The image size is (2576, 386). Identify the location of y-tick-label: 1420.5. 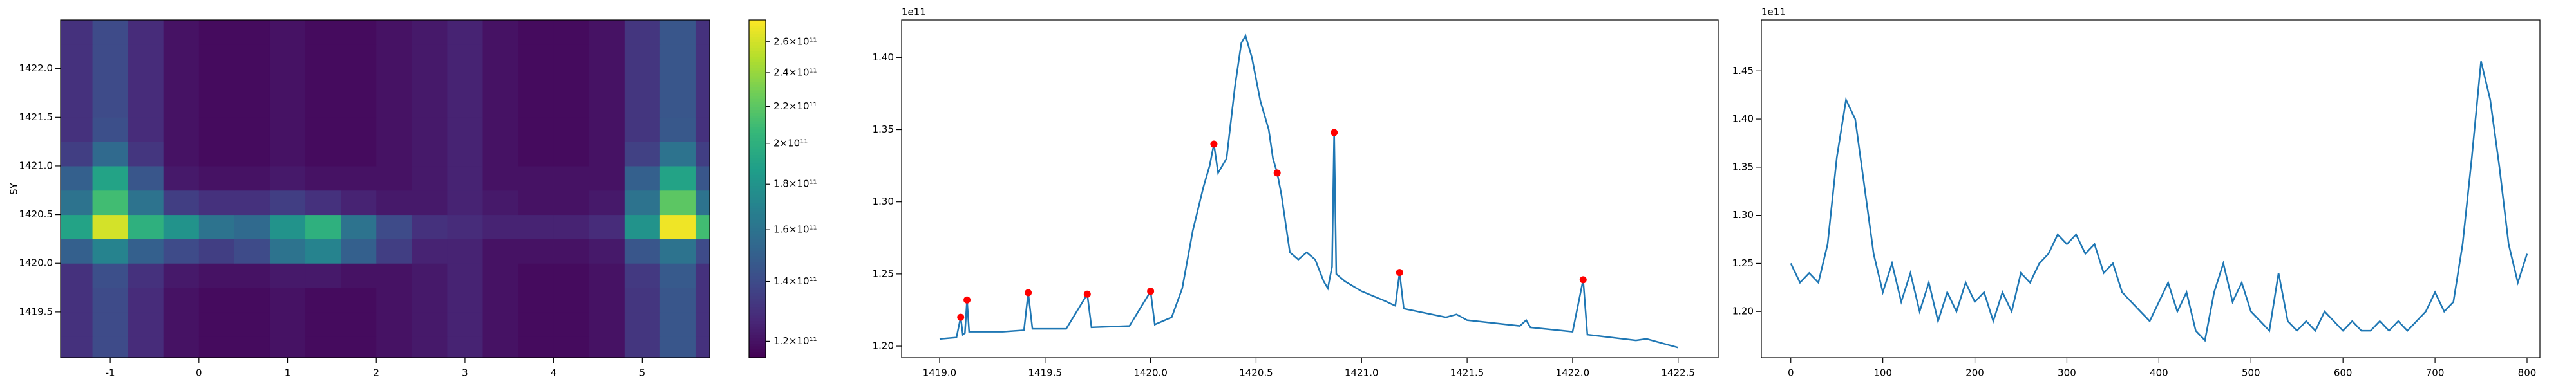
(36, 214).